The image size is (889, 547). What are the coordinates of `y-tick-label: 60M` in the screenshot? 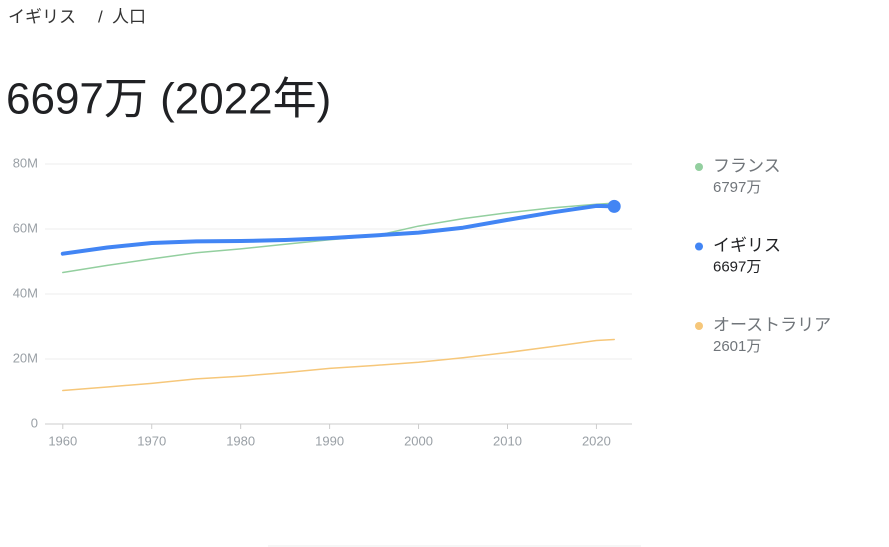 It's located at (25, 227).